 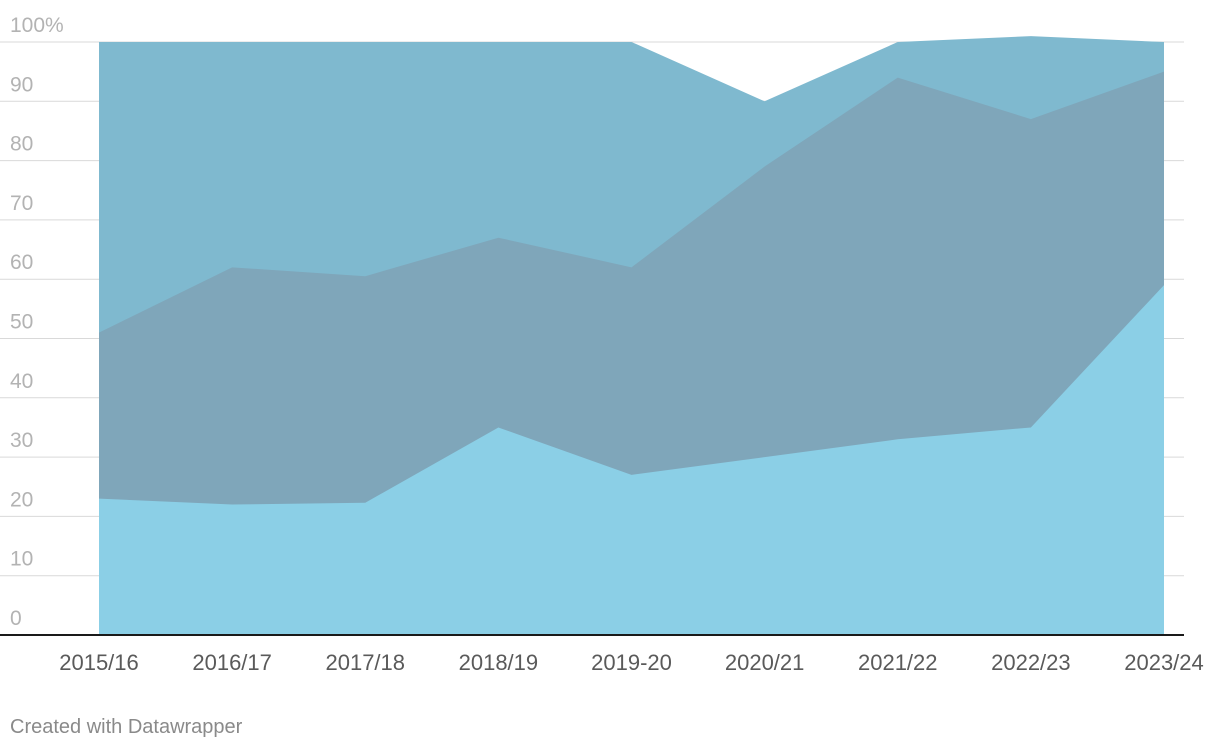 I want to click on y-tick-label: 50, so click(x=21, y=322).